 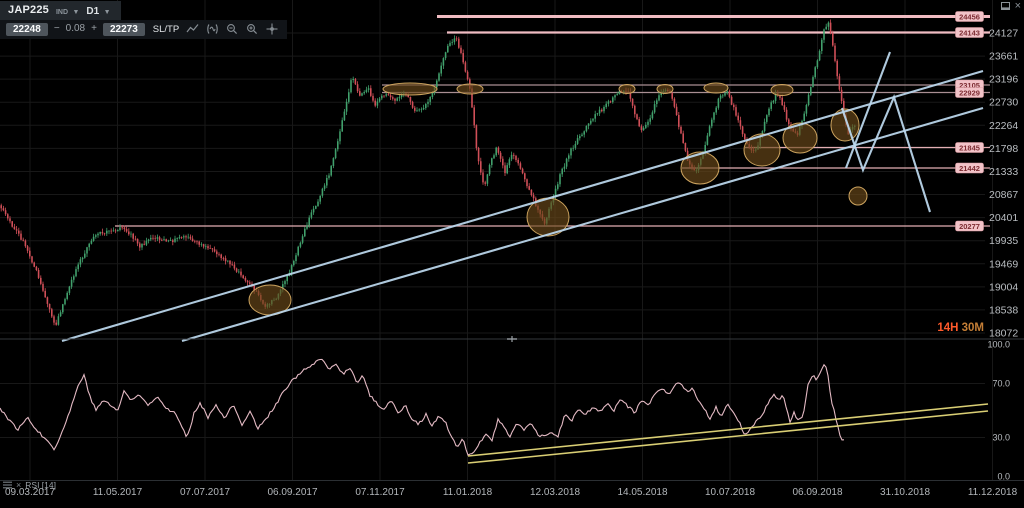 I want to click on price-axis-label: 23661, so click(x=1003, y=57).